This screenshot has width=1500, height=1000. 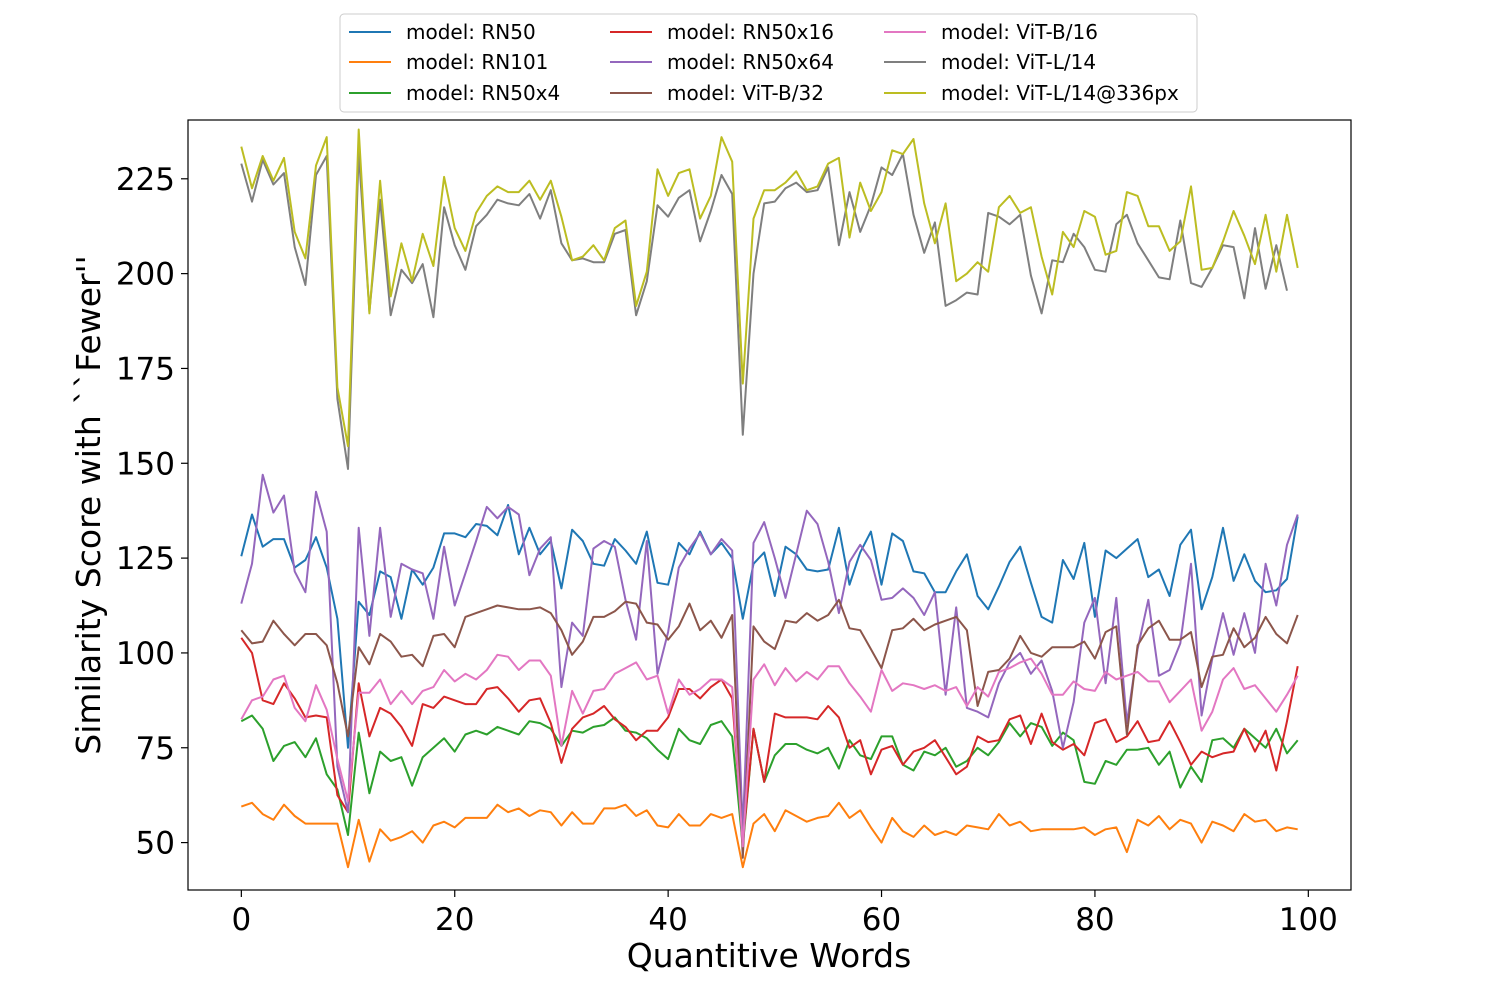 What do you see at coordinates (750, 62) in the screenshot?
I see `legend-label-4: model: RN50x64` at bounding box center [750, 62].